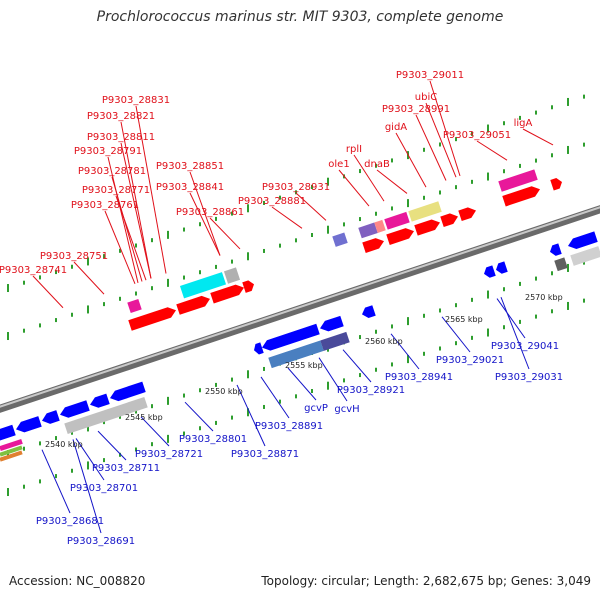 The height and width of the screenshot is (600, 600). I want to click on gene-label-p9303-28941: P9303_28941, so click(419, 377).